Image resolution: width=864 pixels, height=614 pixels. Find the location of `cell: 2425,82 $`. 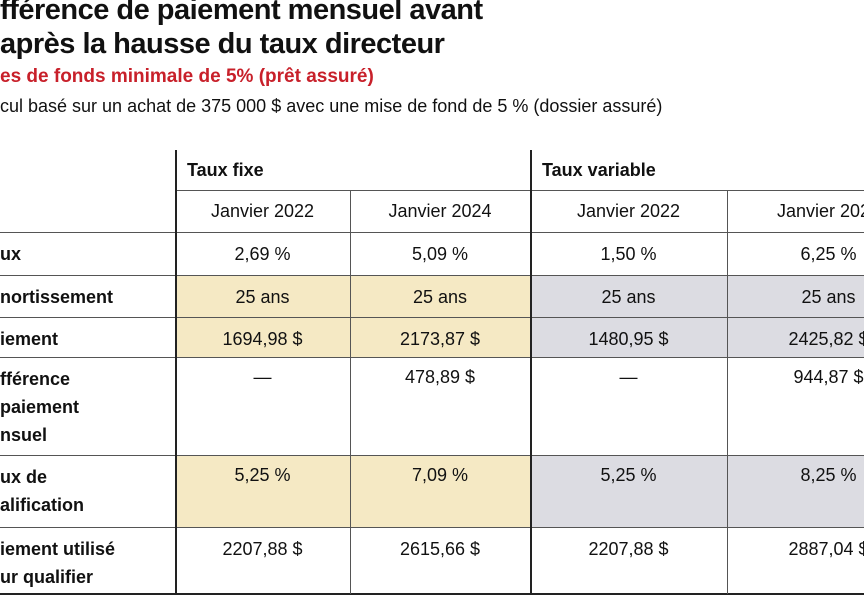

cell: 2425,82 $ is located at coordinates (795, 337).